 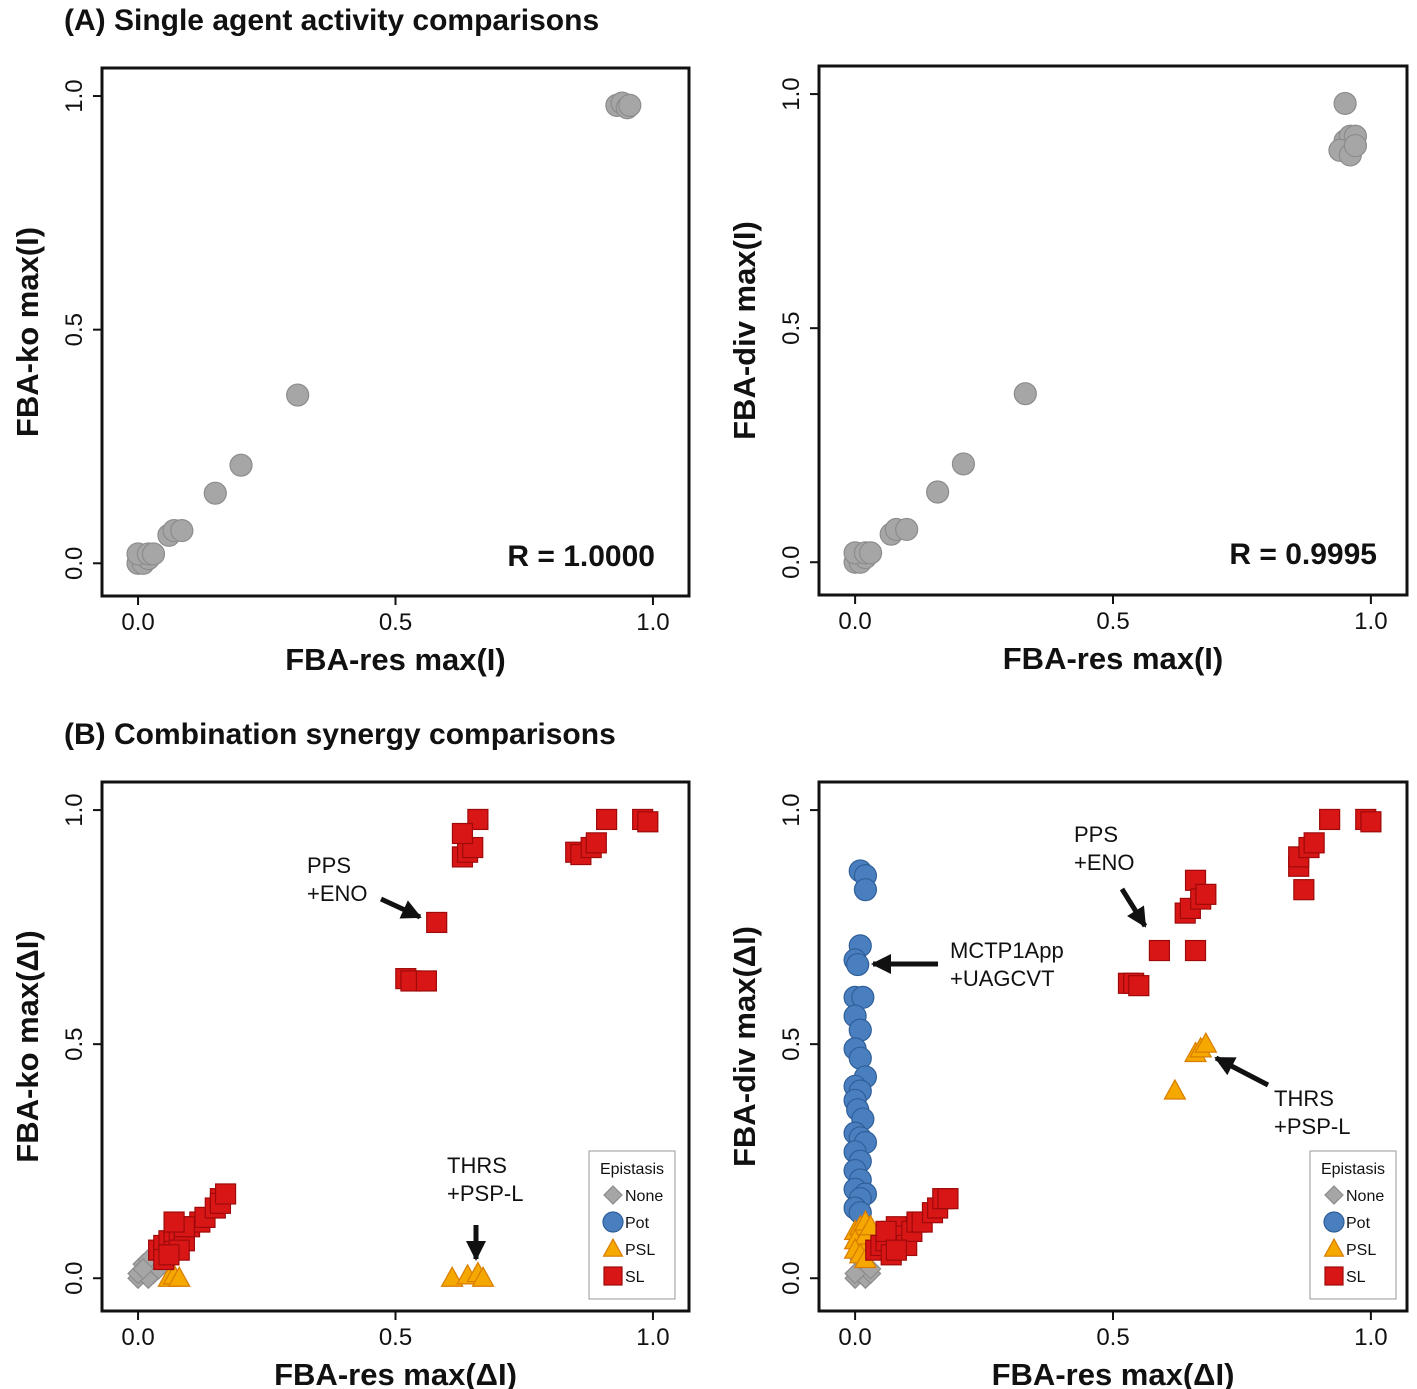 I want to click on y-axis-label: FBA-ko max(ΔI), so click(x=27, y=1046).